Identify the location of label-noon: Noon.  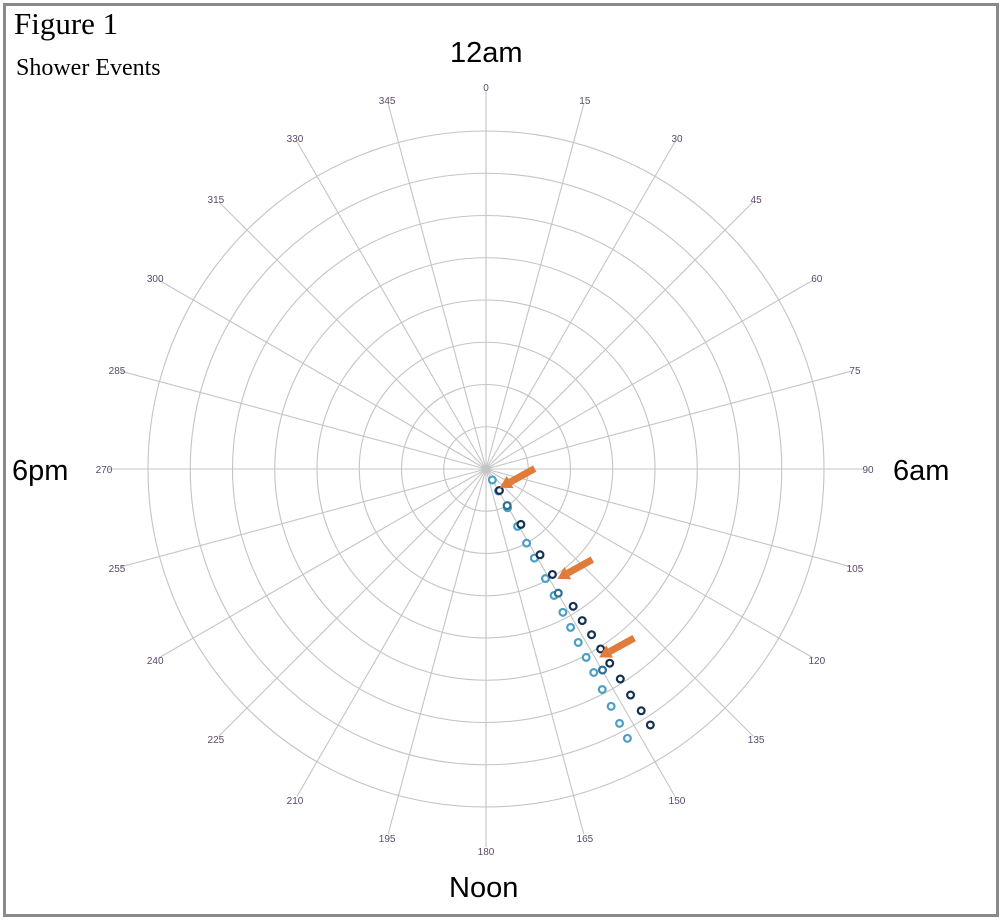
(484, 888).